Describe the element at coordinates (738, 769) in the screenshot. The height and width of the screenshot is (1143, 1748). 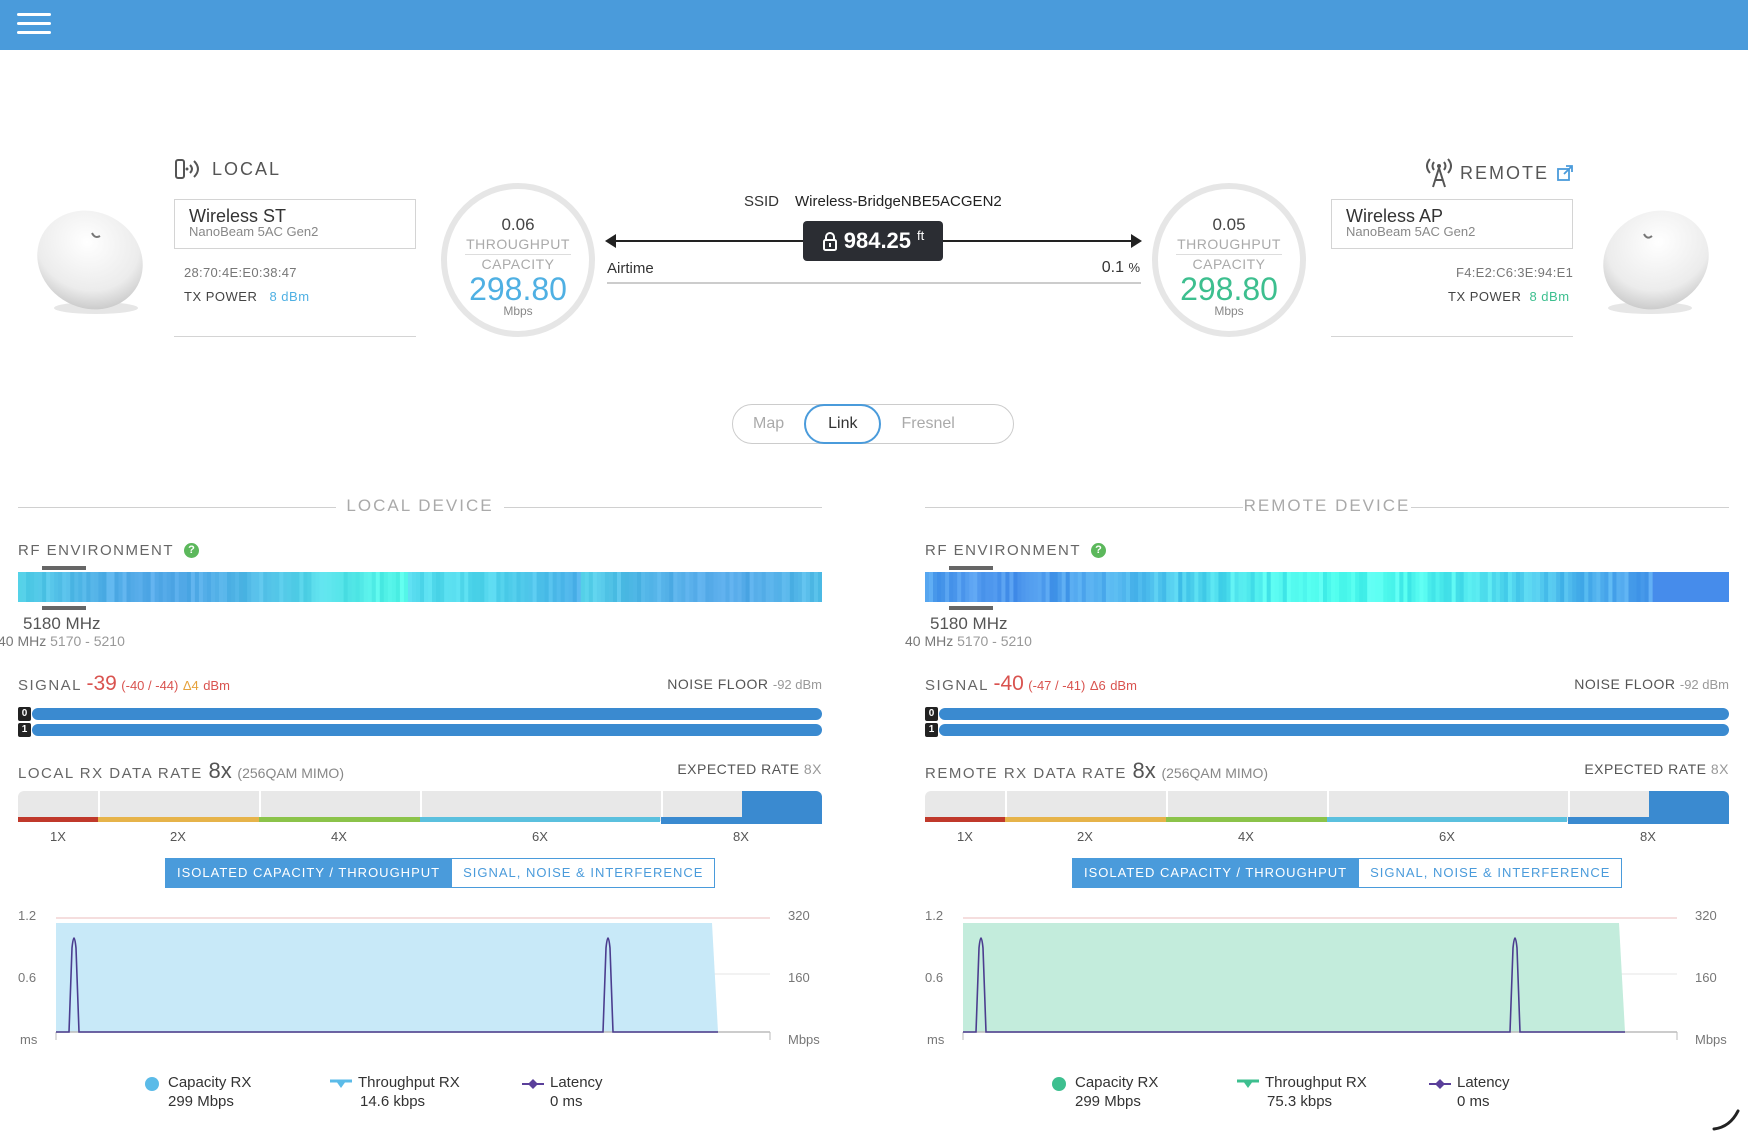
I see `expected-rate-label: EXPECTED RATE` at that location.